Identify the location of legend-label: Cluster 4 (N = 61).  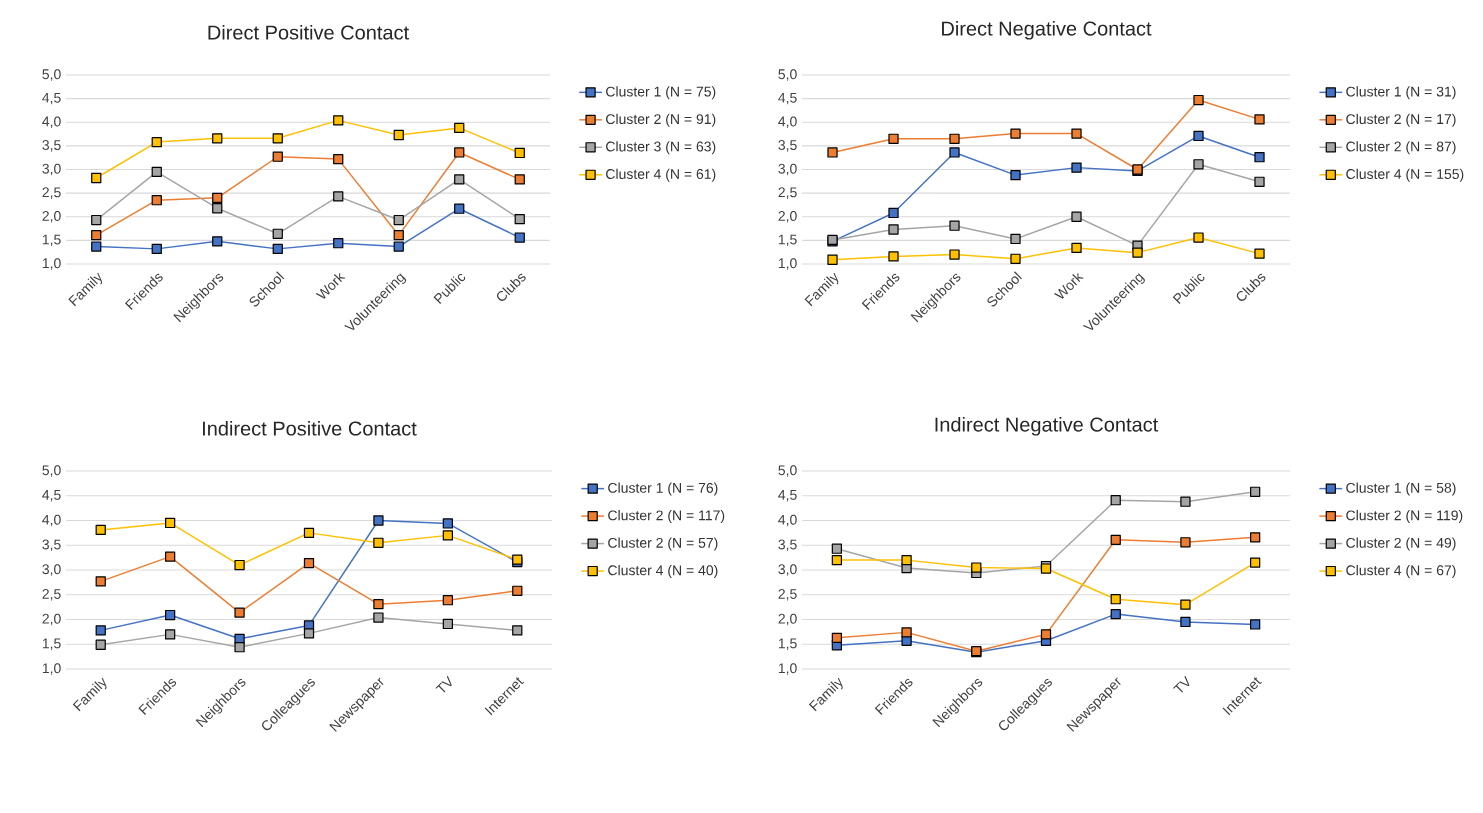
(661, 175).